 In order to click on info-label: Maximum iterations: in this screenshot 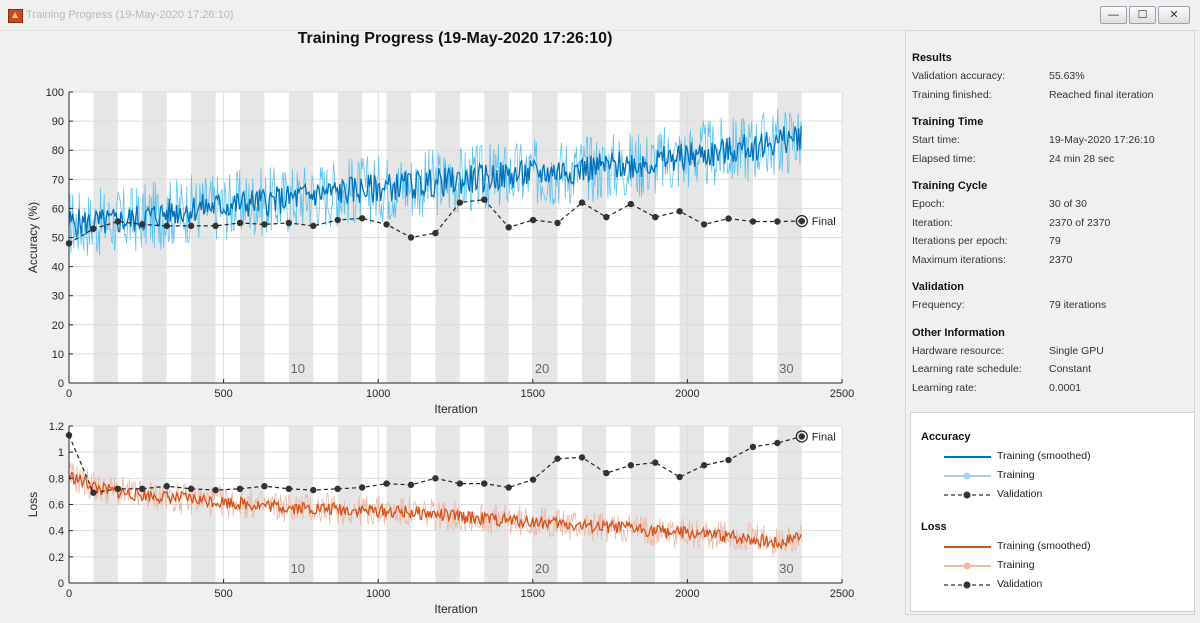, I will do `click(959, 259)`.